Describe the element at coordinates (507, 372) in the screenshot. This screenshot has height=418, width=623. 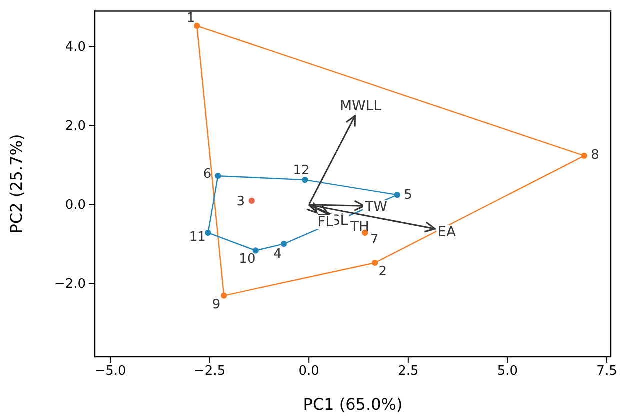
I see `x-tick-label: 5.0` at that location.